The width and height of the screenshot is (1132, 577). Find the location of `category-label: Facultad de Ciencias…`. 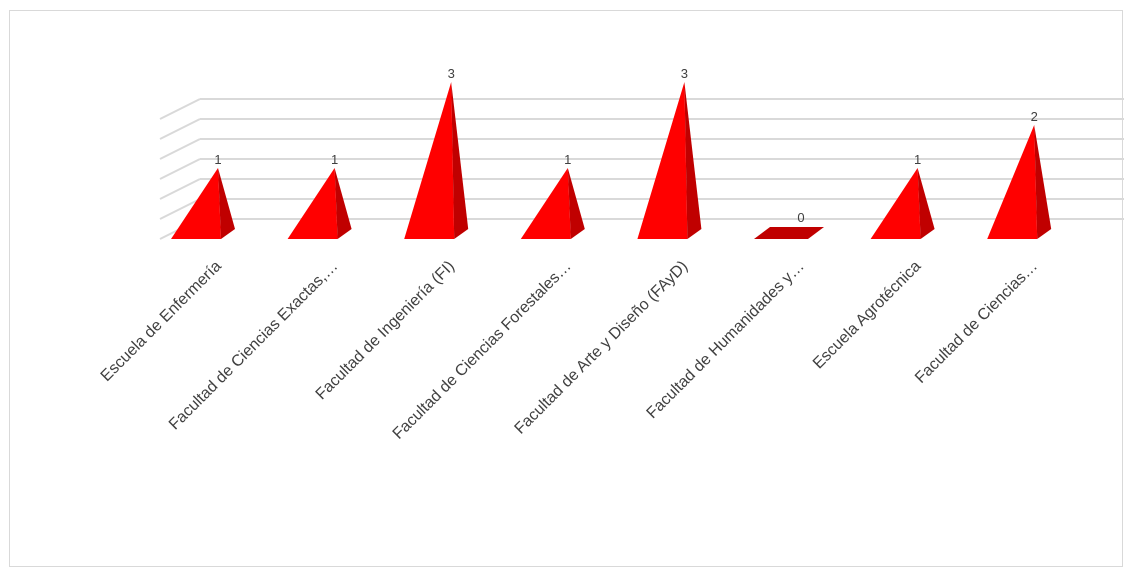

category-label: Facultad de Ciencias… is located at coordinates (976, 322).